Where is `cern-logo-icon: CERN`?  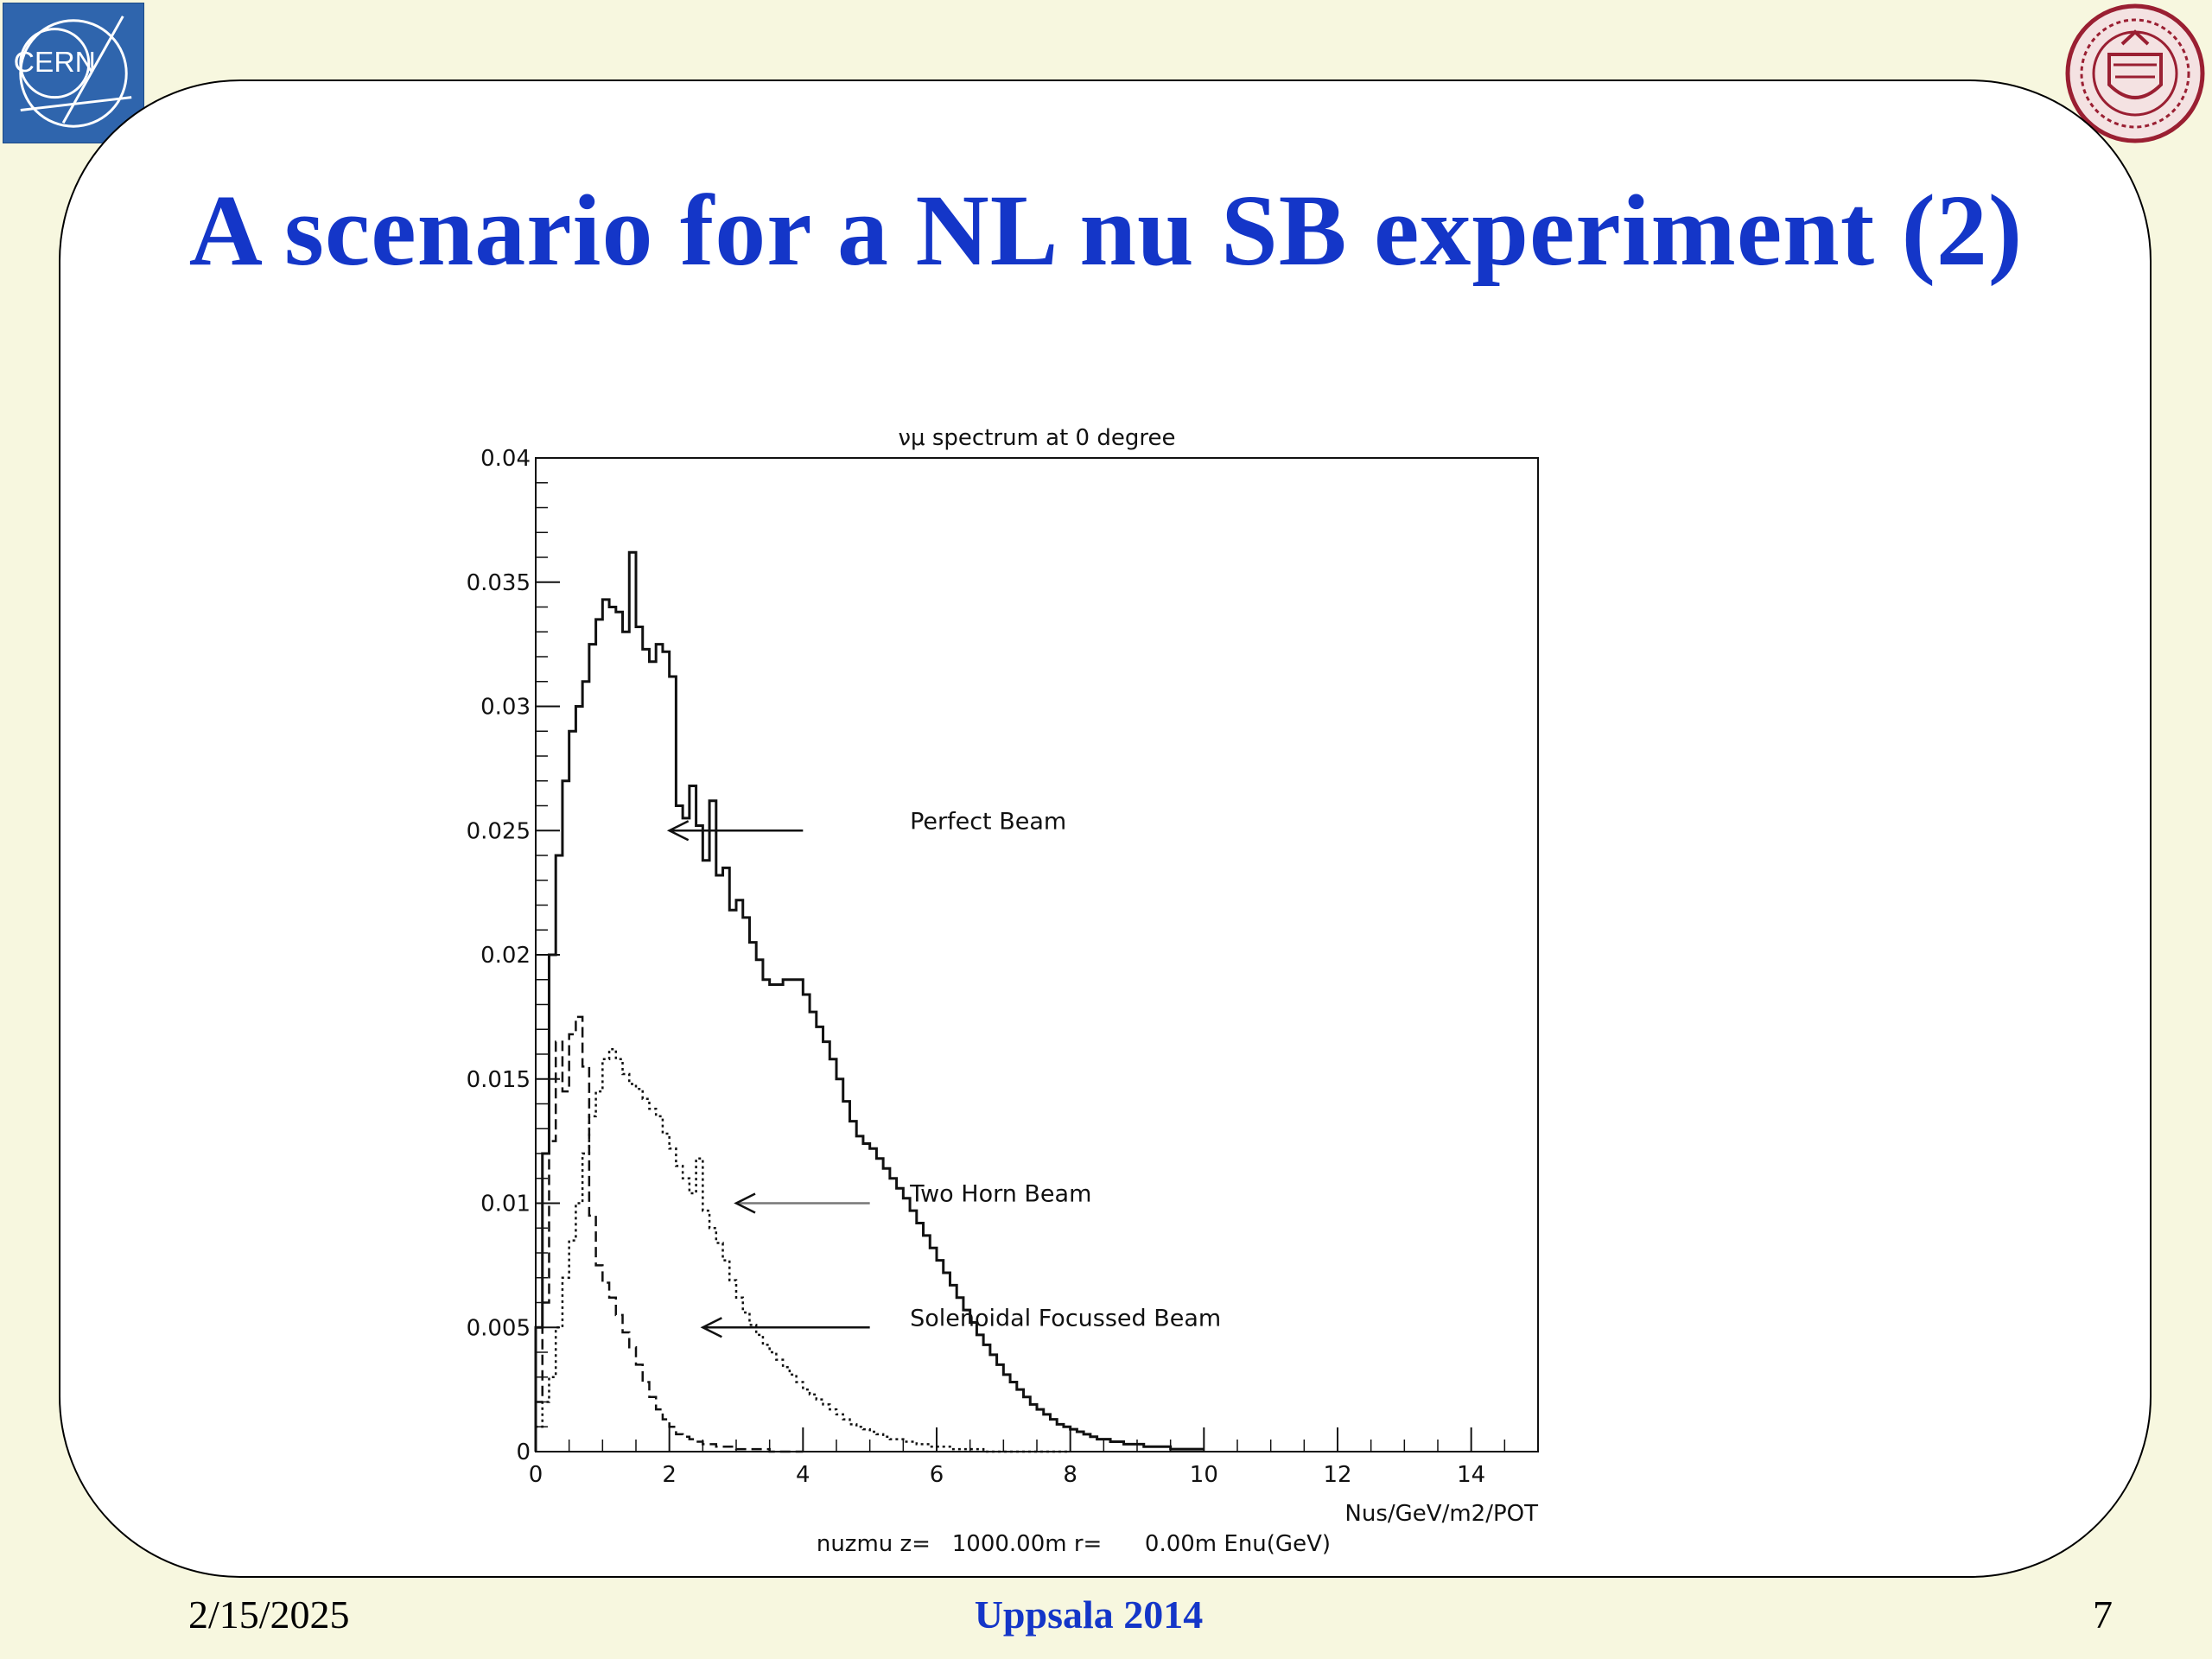
cern-logo-icon: CERN is located at coordinates (73, 73).